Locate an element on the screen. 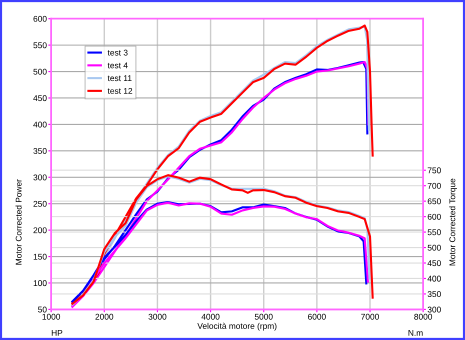 This screenshot has width=465, height=340. y2-tick-label: 600 is located at coordinates (434, 217).